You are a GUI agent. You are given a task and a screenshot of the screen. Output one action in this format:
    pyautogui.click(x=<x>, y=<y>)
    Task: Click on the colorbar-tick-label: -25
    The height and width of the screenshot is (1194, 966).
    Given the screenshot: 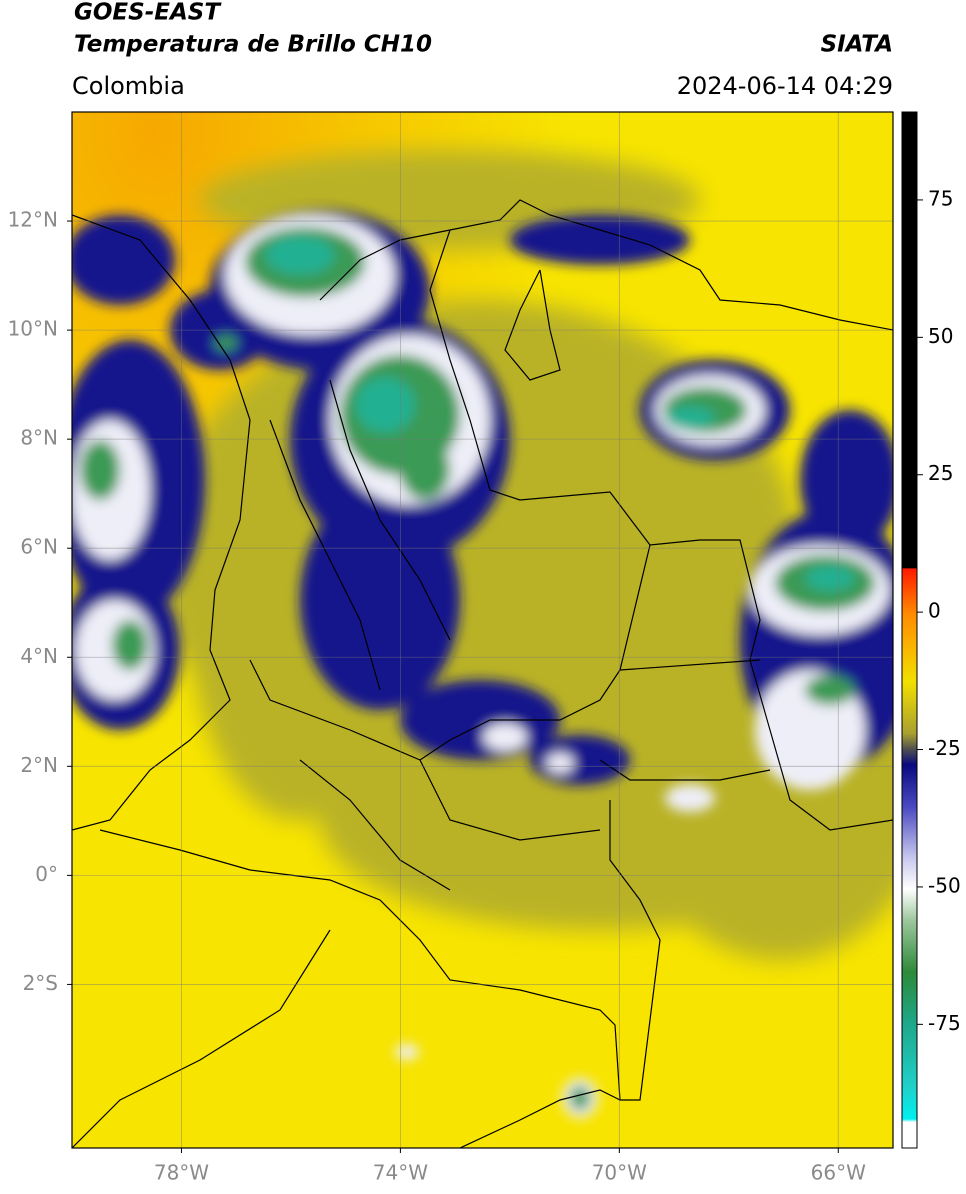 What is the action you would take?
    pyautogui.click(x=944, y=748)
    